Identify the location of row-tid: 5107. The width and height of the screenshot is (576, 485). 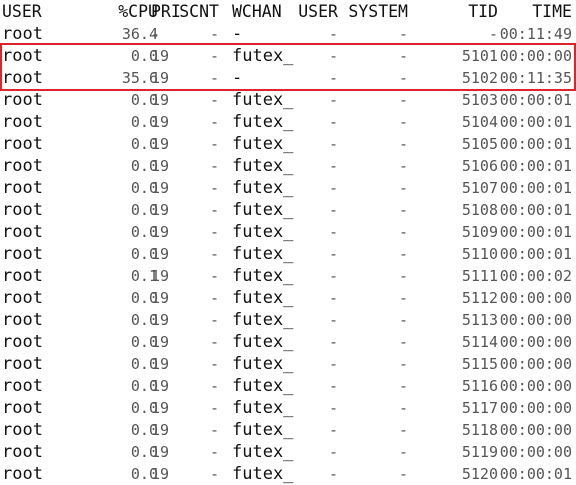
(479, 188).